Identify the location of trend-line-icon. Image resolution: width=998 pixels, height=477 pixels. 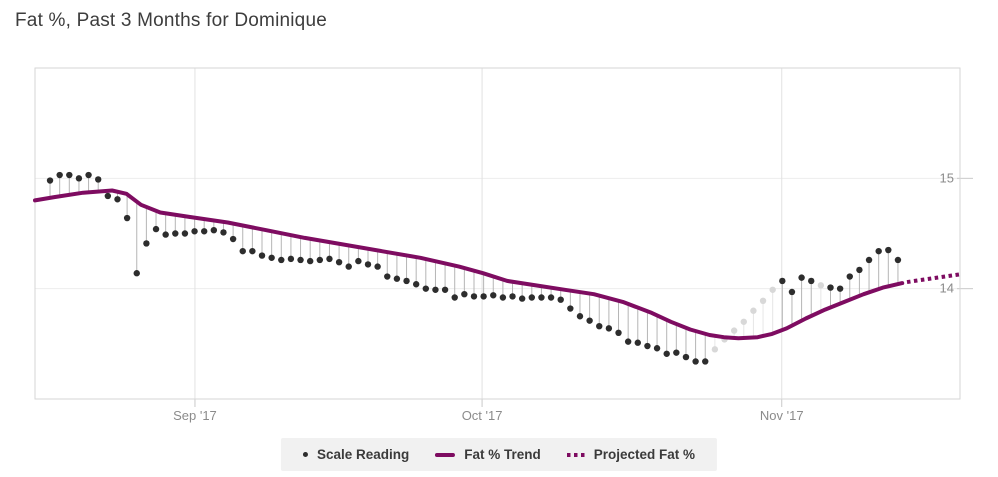
(445, 454).